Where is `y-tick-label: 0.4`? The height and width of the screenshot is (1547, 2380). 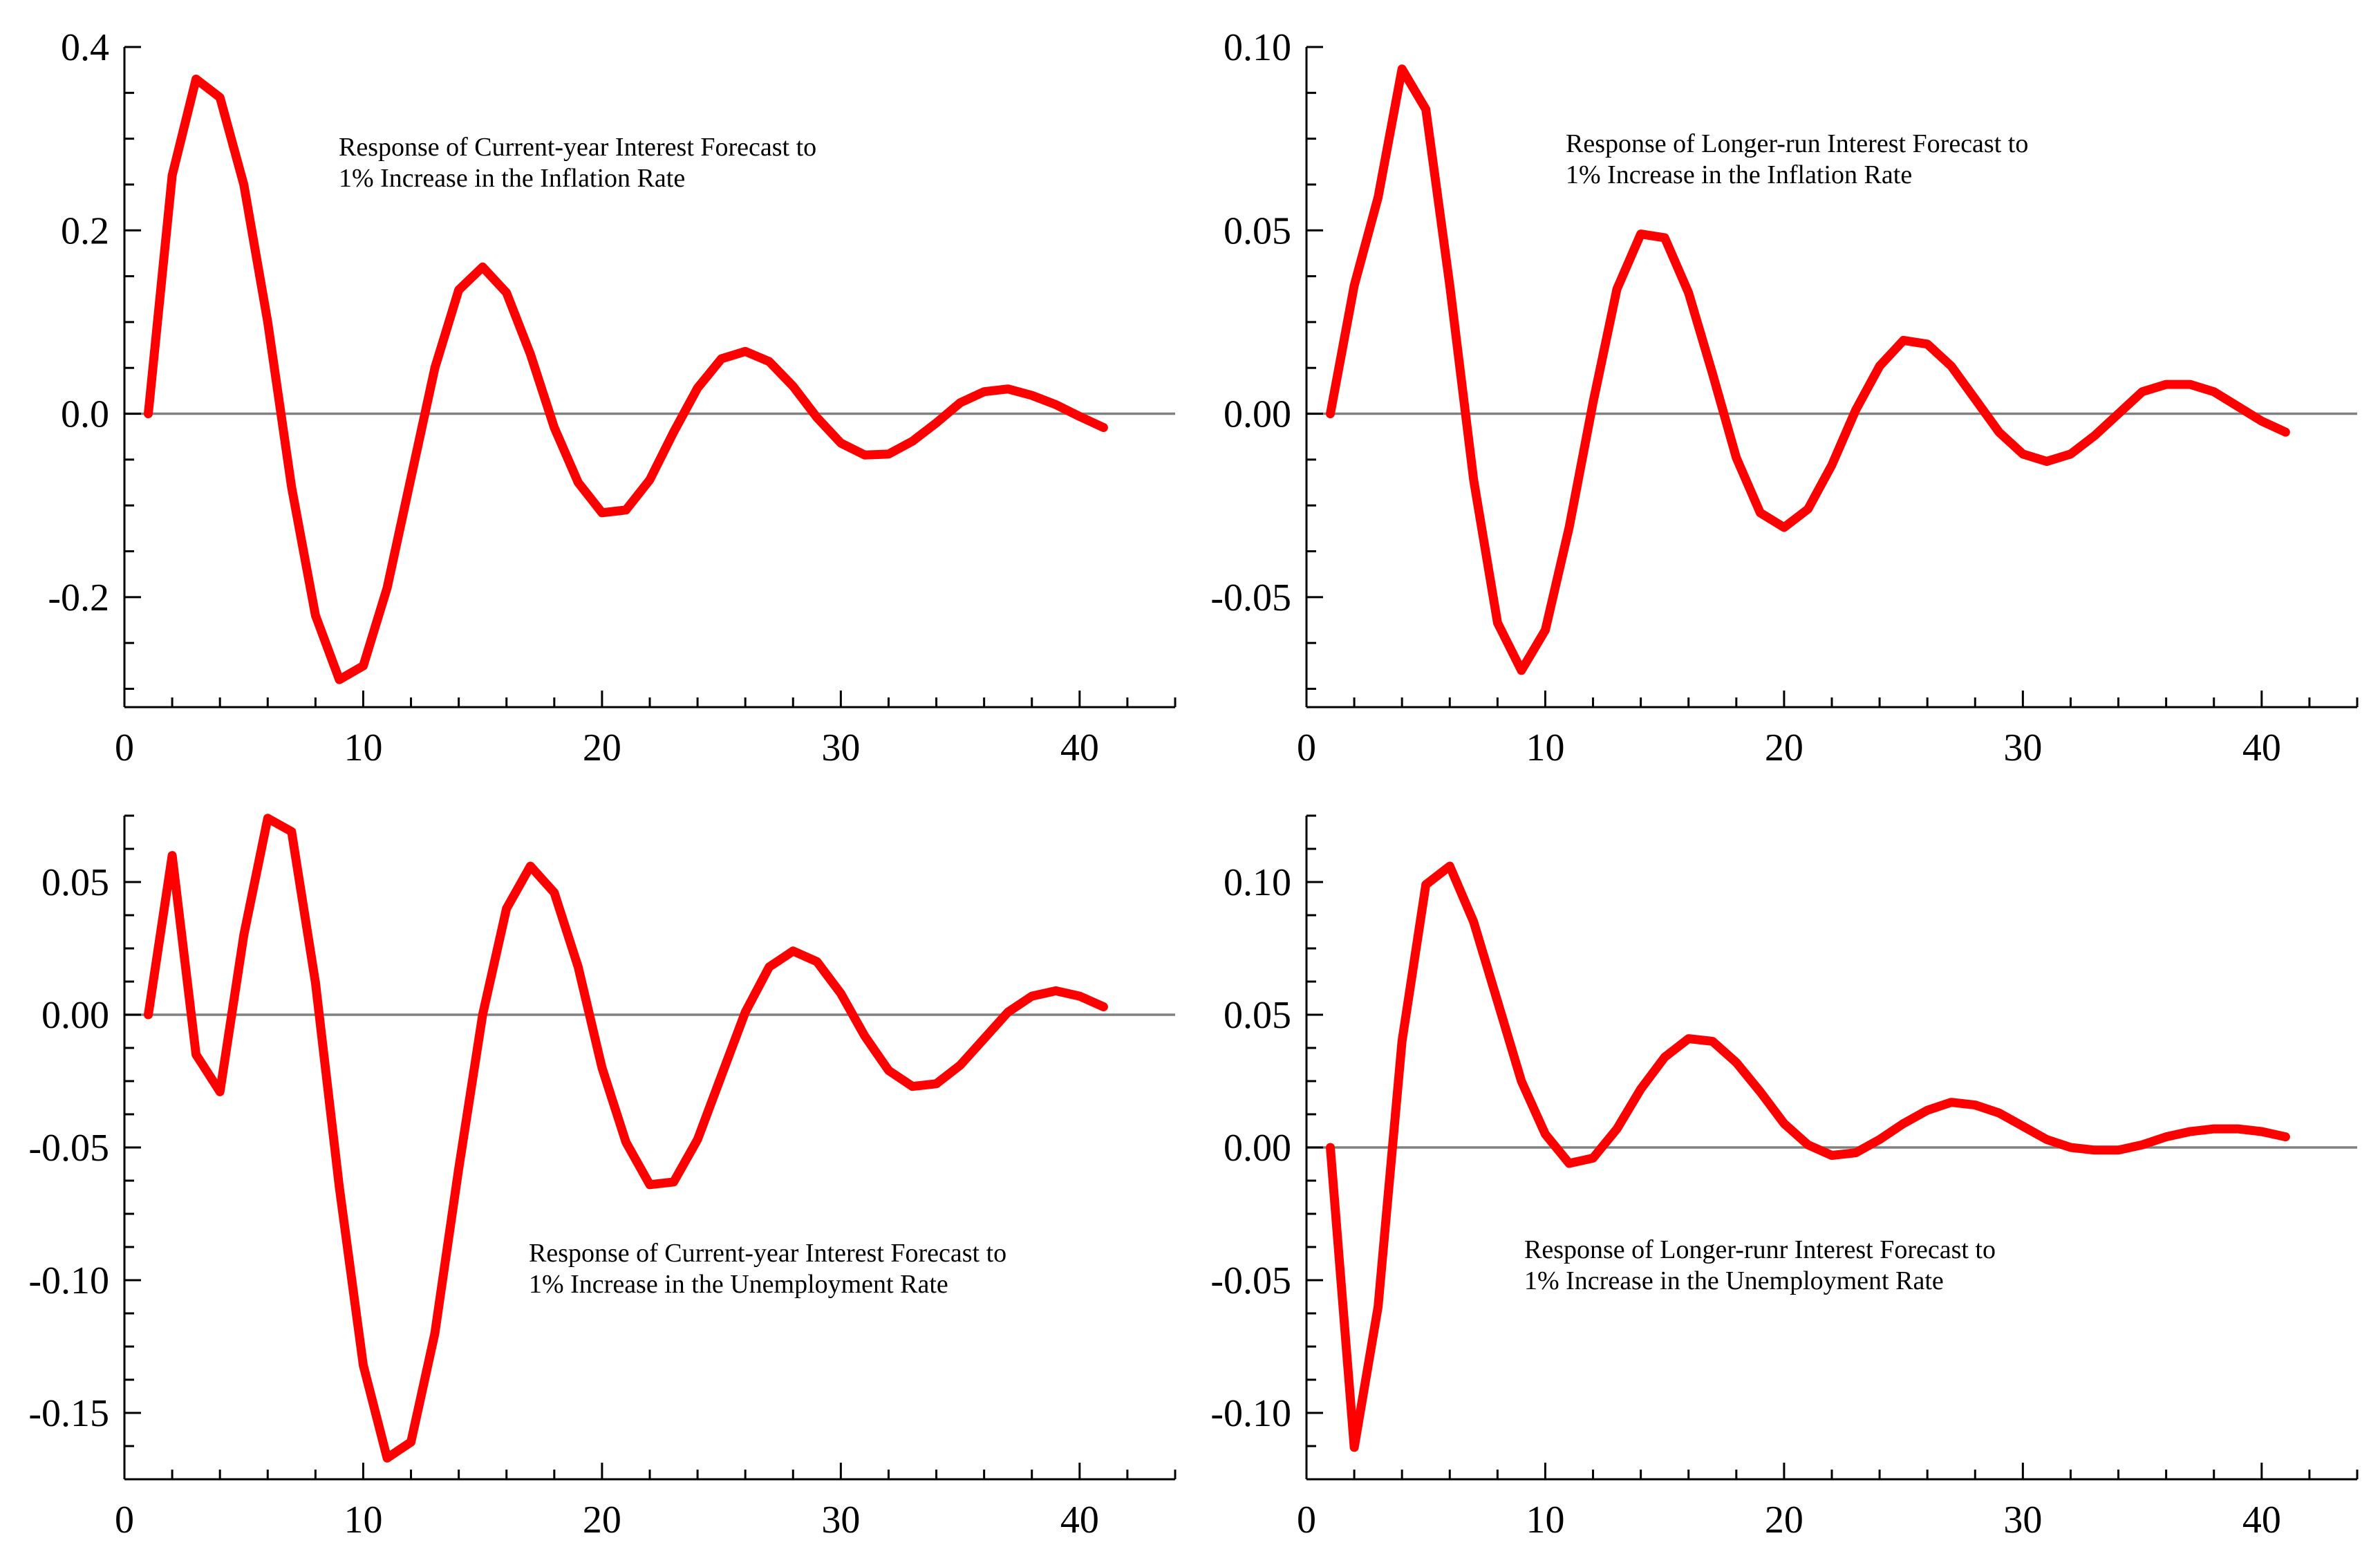 y-tick-label: 0.4 is located at coordinates (85, 47).